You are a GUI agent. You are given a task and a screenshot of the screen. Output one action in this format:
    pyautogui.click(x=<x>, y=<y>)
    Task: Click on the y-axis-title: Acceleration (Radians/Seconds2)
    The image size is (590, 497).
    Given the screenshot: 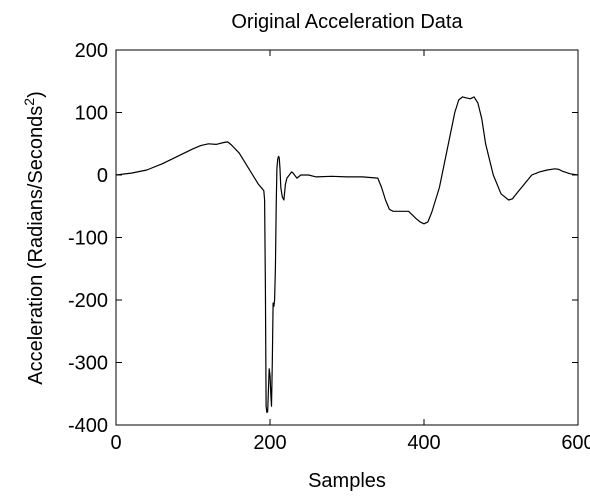 What is the action you would take?
    pyautogui.click(x=34, y=238)
    